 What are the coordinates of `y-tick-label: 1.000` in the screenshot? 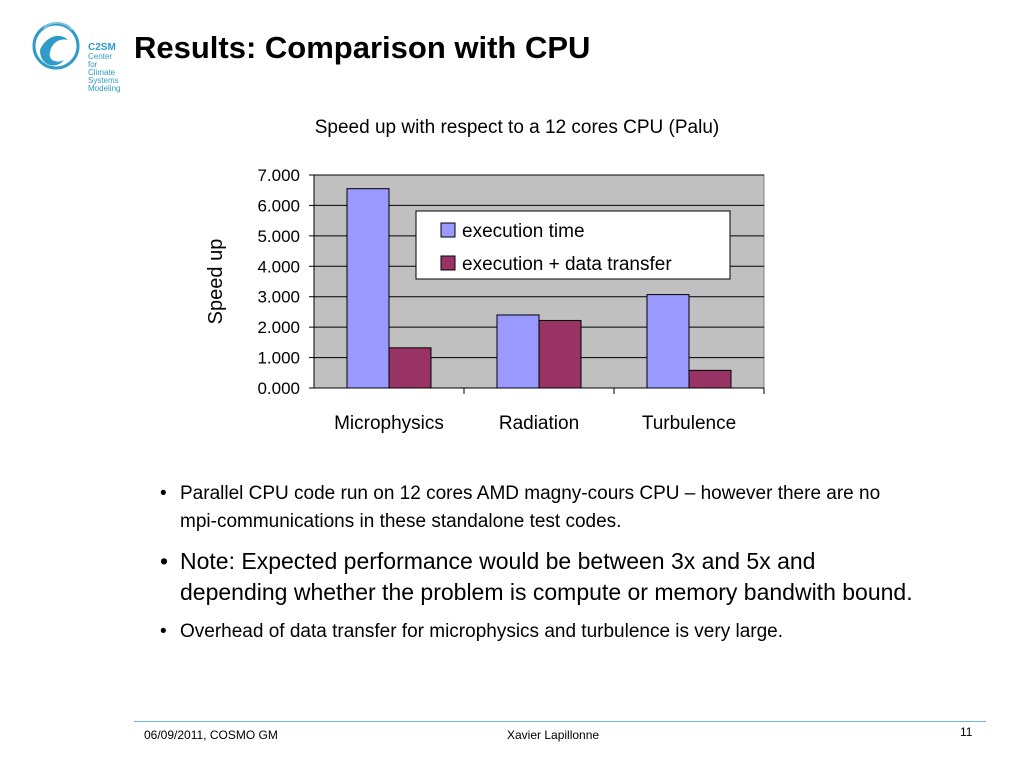 It's located at (278, 358).